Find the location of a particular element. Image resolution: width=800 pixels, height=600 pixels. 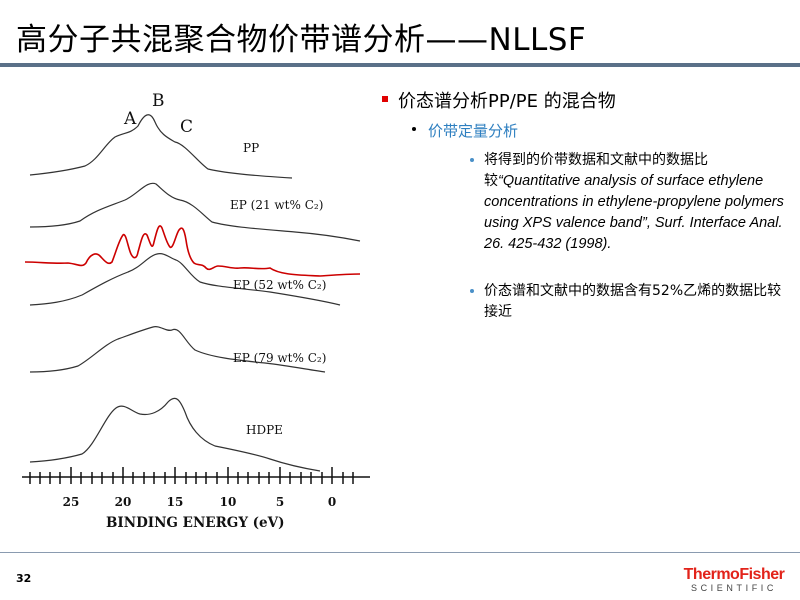

item2-text: 价态谱和文献中的数据含有52%乙烯的数据比较接近 is located at coordinates (633, 301).